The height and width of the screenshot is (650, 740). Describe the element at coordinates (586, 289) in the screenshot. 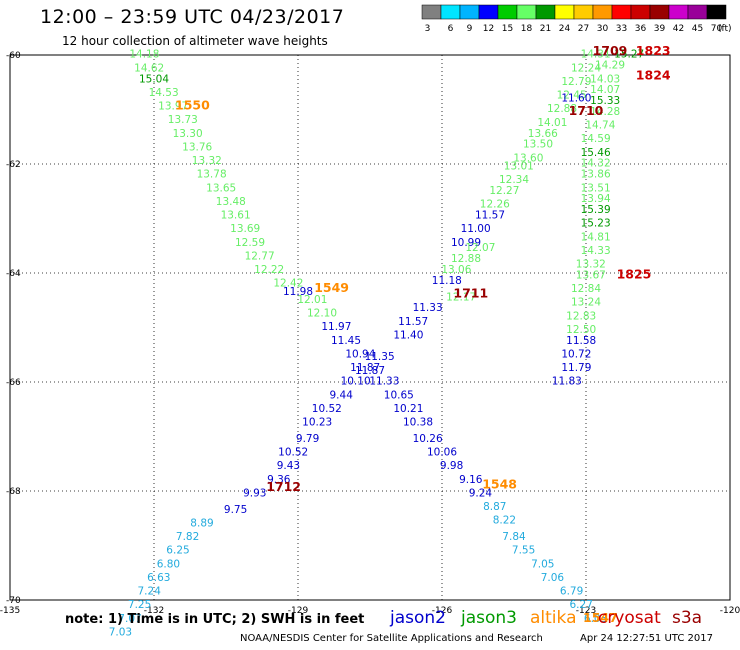

I see `wave-value-label: 12.84` at that location.